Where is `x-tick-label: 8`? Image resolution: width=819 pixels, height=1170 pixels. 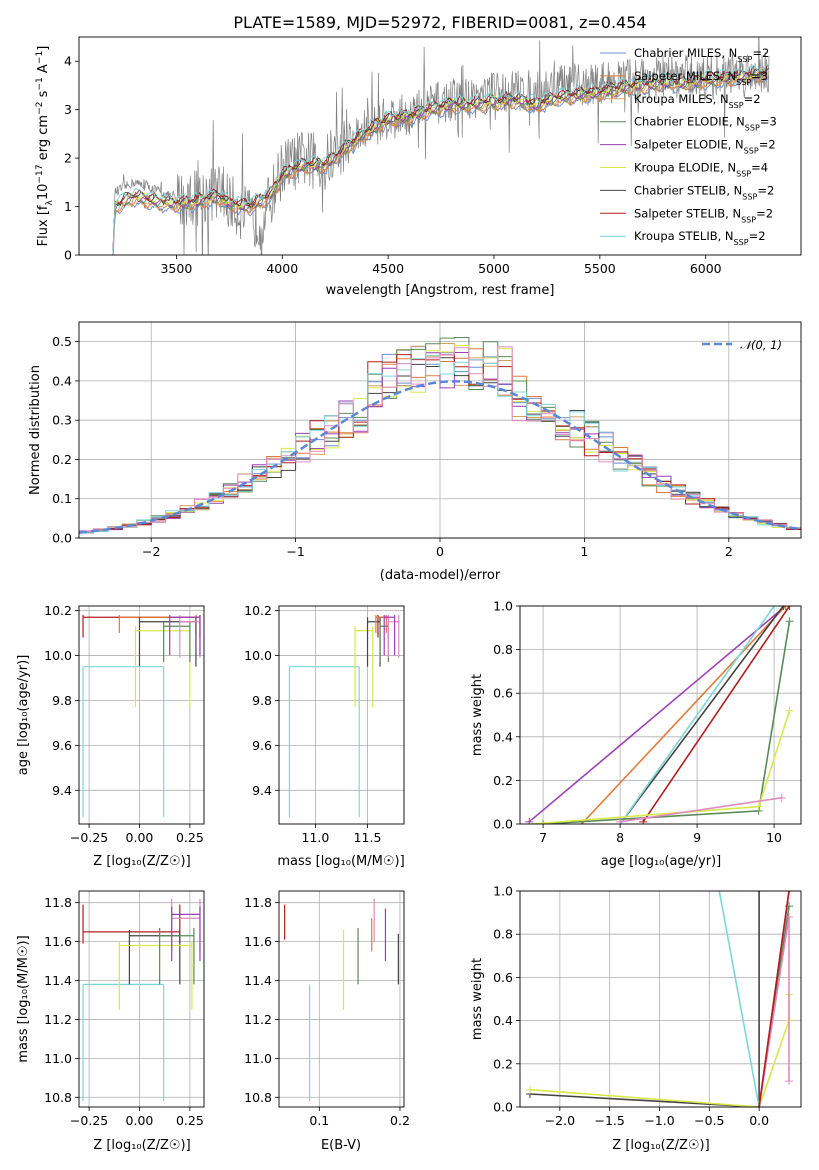 x-tick-label: 8 is located at coordinates (620, 837).